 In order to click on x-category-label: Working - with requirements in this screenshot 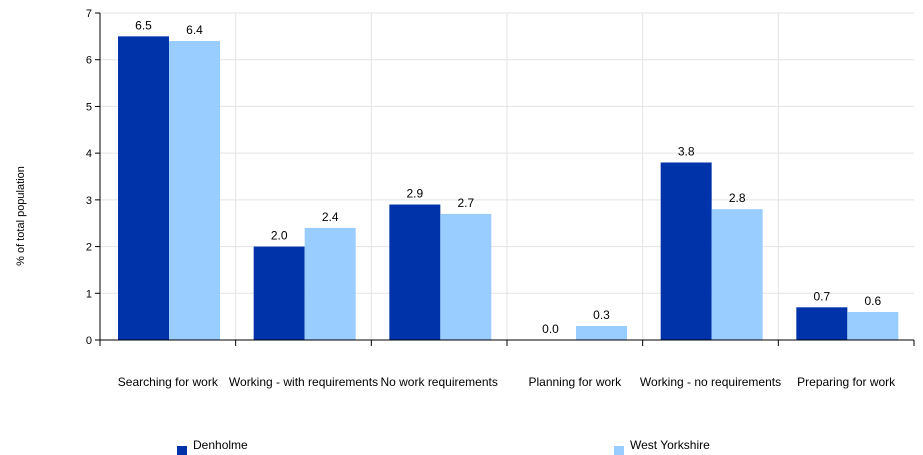, I will do `click(303, 382)`.